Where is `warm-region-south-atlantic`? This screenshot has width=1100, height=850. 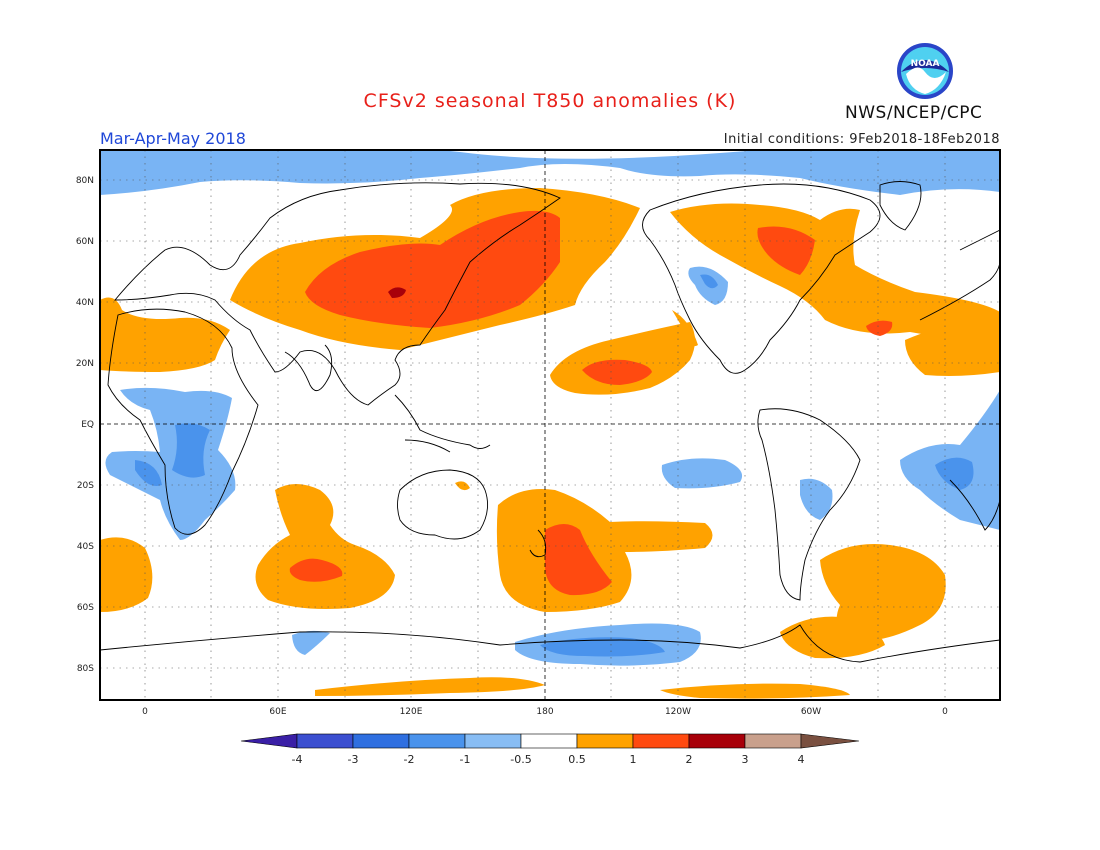
warm-region-south-atlantic is located at coordinates (883, 592).